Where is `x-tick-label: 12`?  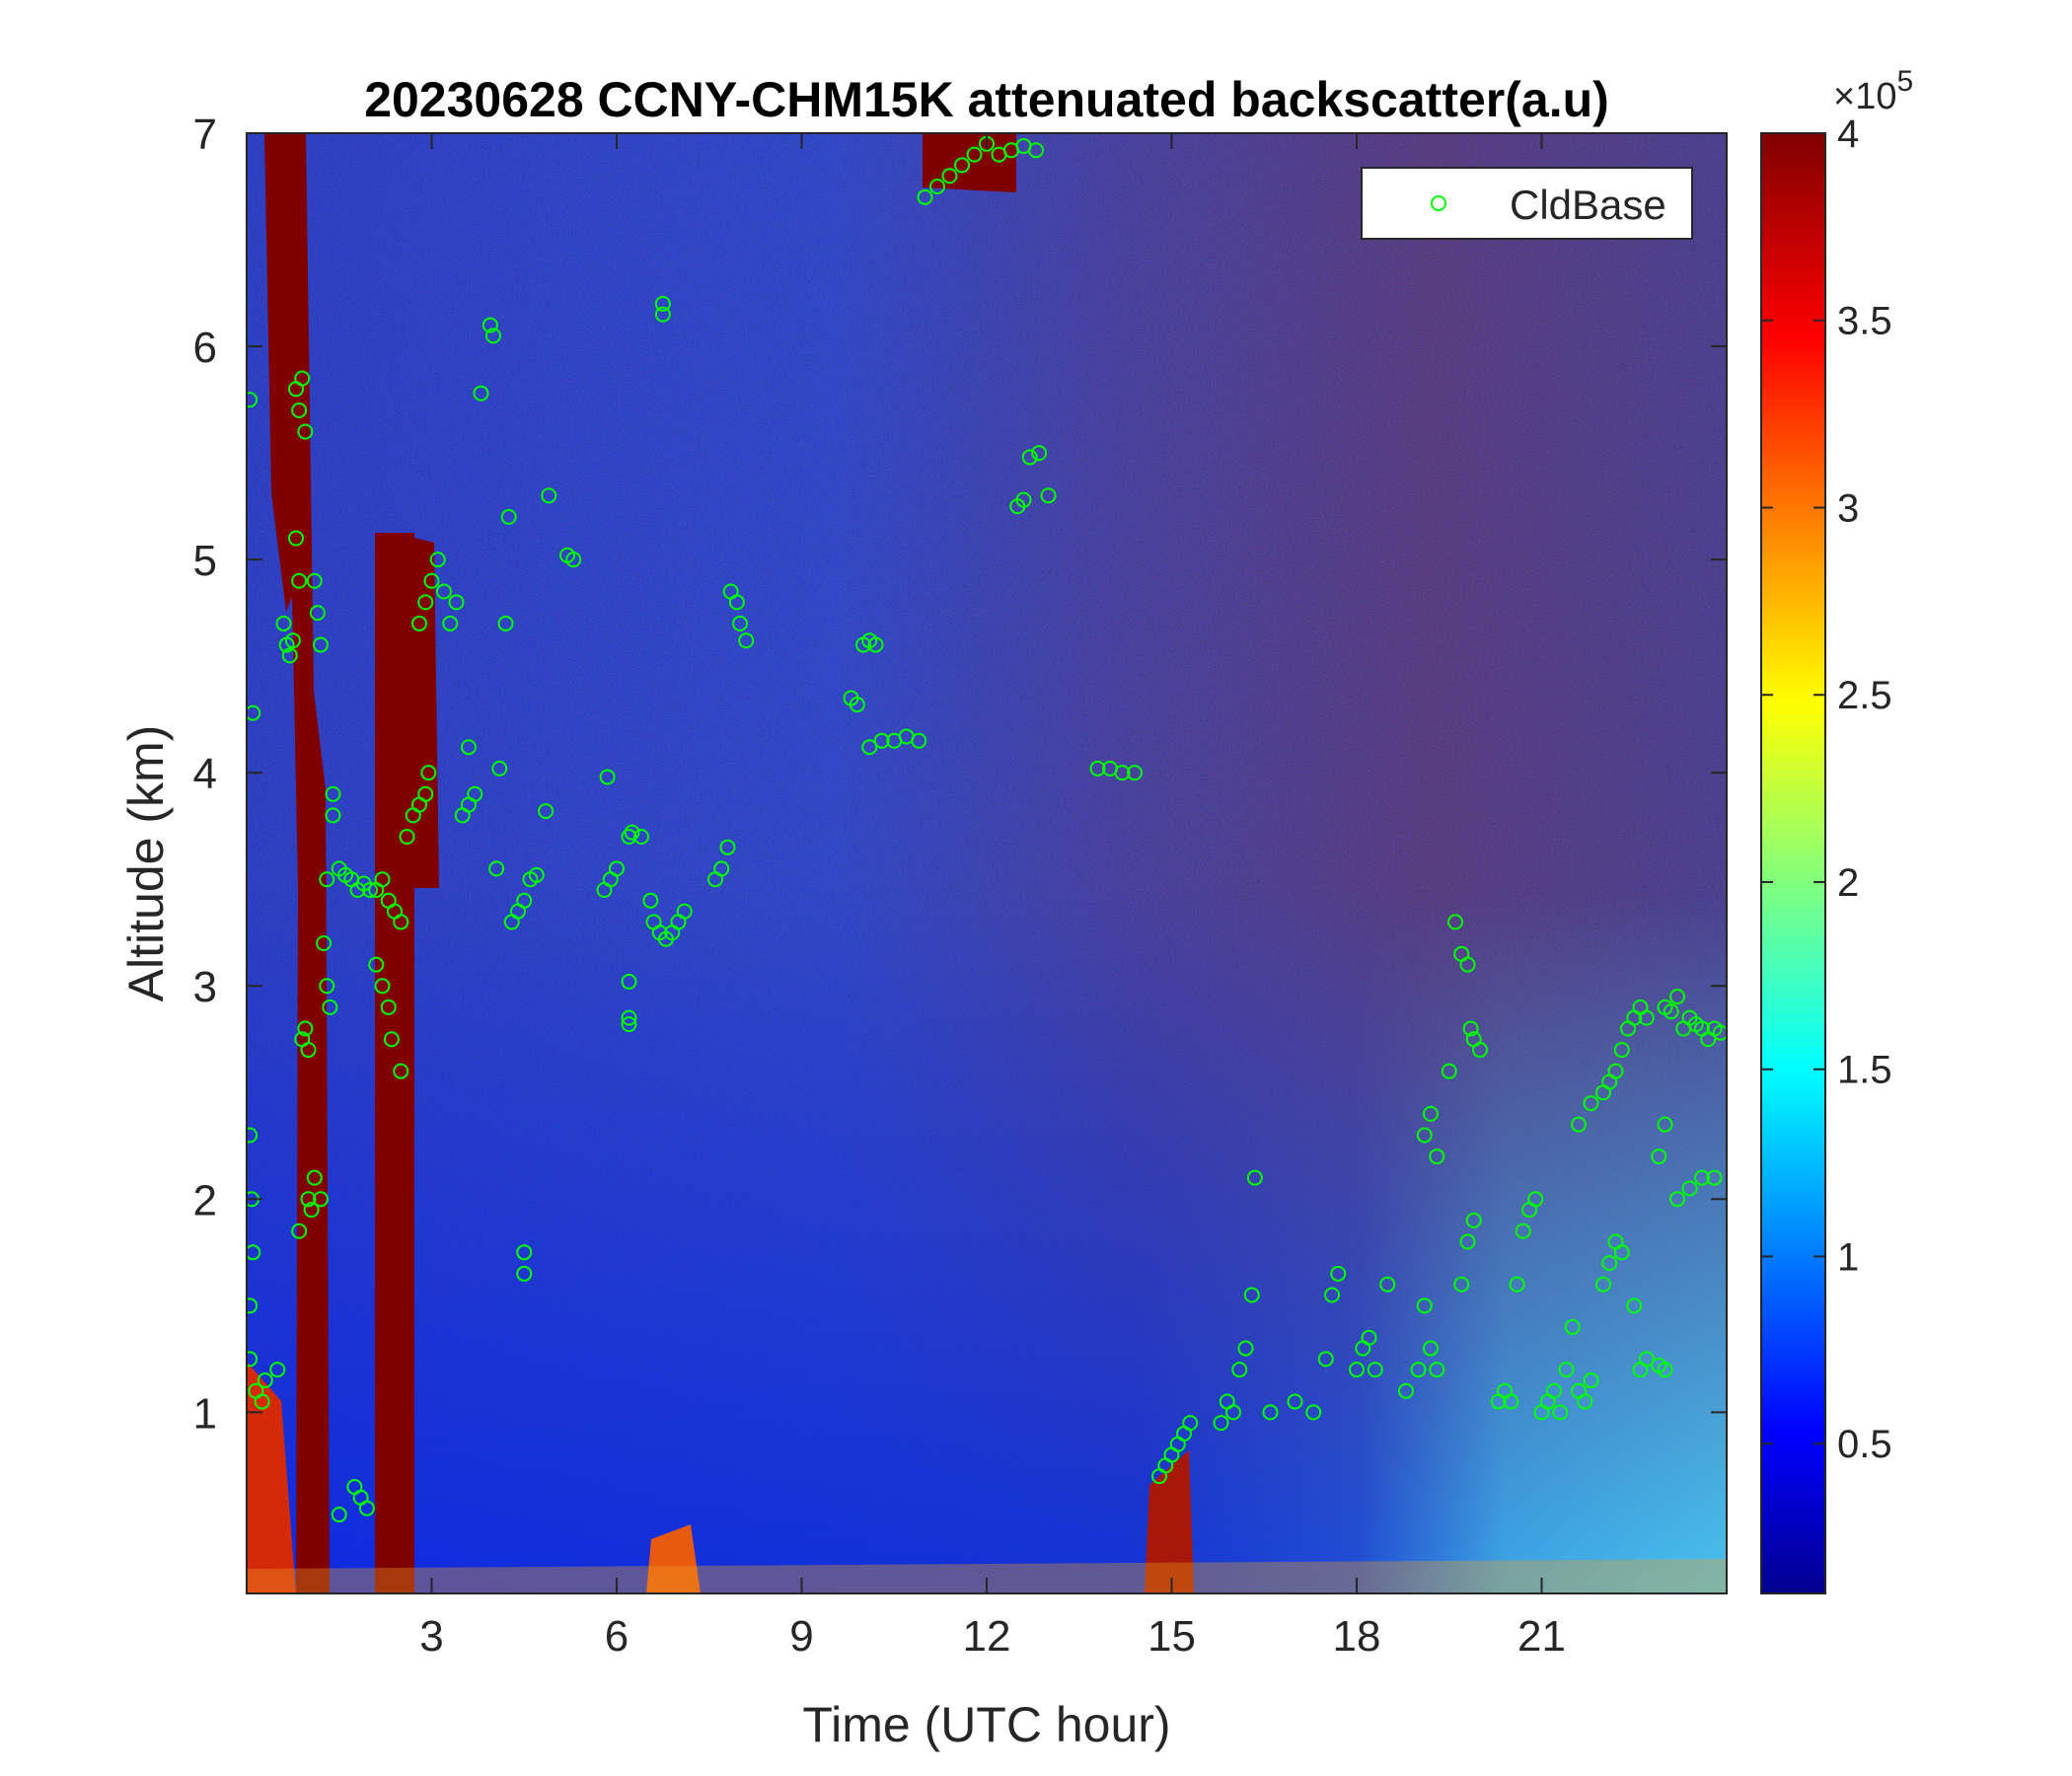
x-tick-label: 12 is located at coordinates (987, 1637).